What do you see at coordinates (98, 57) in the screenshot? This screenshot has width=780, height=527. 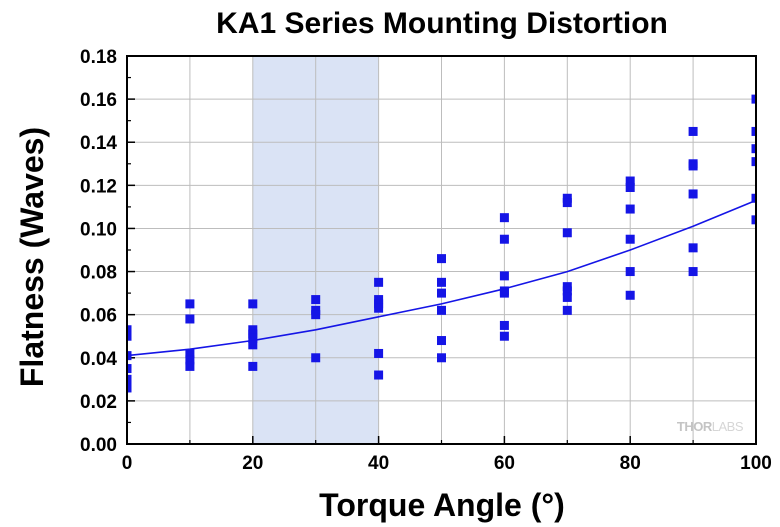 I see `y-tick-label: 0.18` at bounding box center [98, 57].